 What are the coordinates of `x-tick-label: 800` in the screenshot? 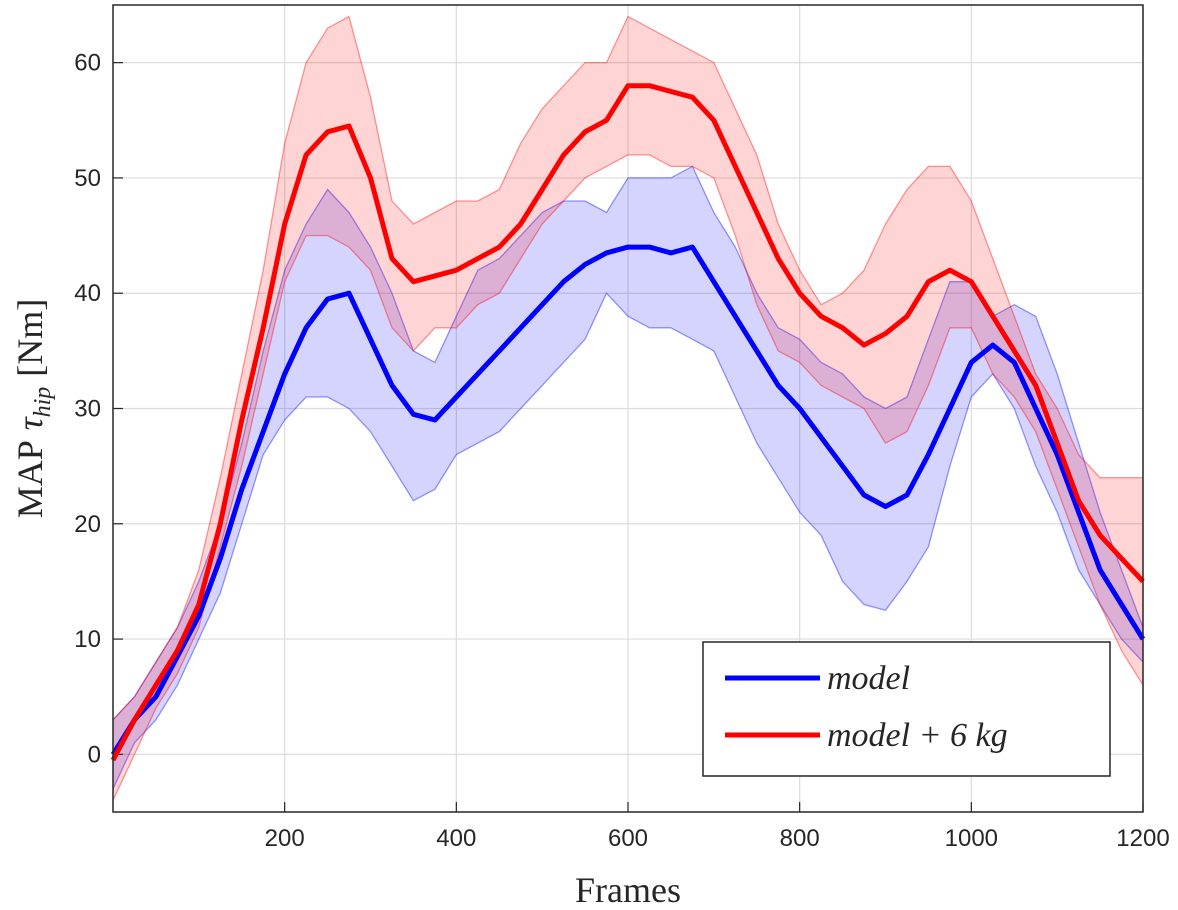 It's located at (800, 838).